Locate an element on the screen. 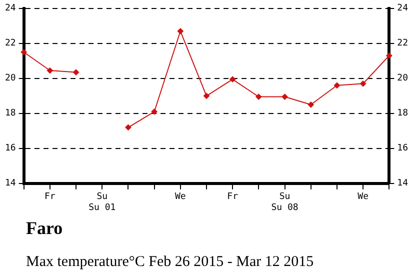  text: Max temperature°C Feb 26 2015 - Mar 12 2015 is located at coordinates (170, 262).